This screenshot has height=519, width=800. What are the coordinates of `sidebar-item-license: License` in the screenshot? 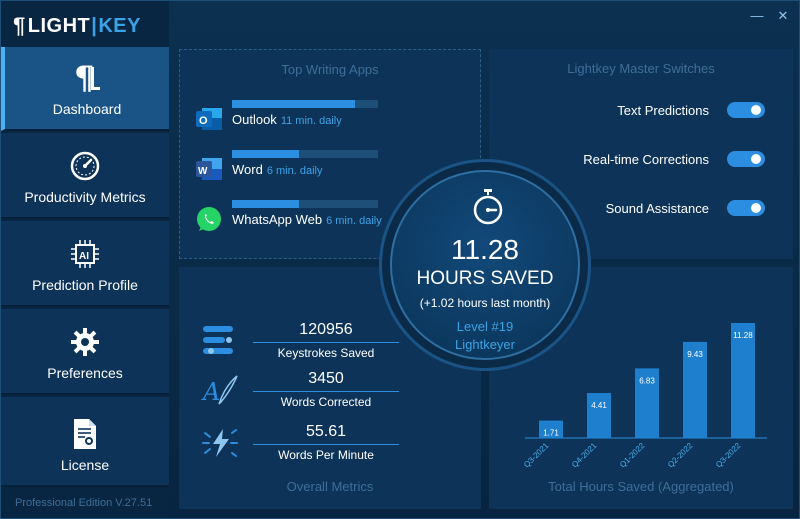 It's located at (85, 442).